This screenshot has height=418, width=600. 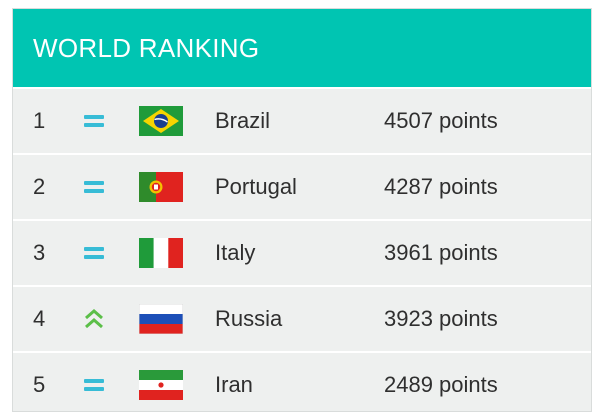 What do you see at coordinates (441, 186) in the screenshot?
I see `country-points: 4287 points` at bounding box center [441, 186].